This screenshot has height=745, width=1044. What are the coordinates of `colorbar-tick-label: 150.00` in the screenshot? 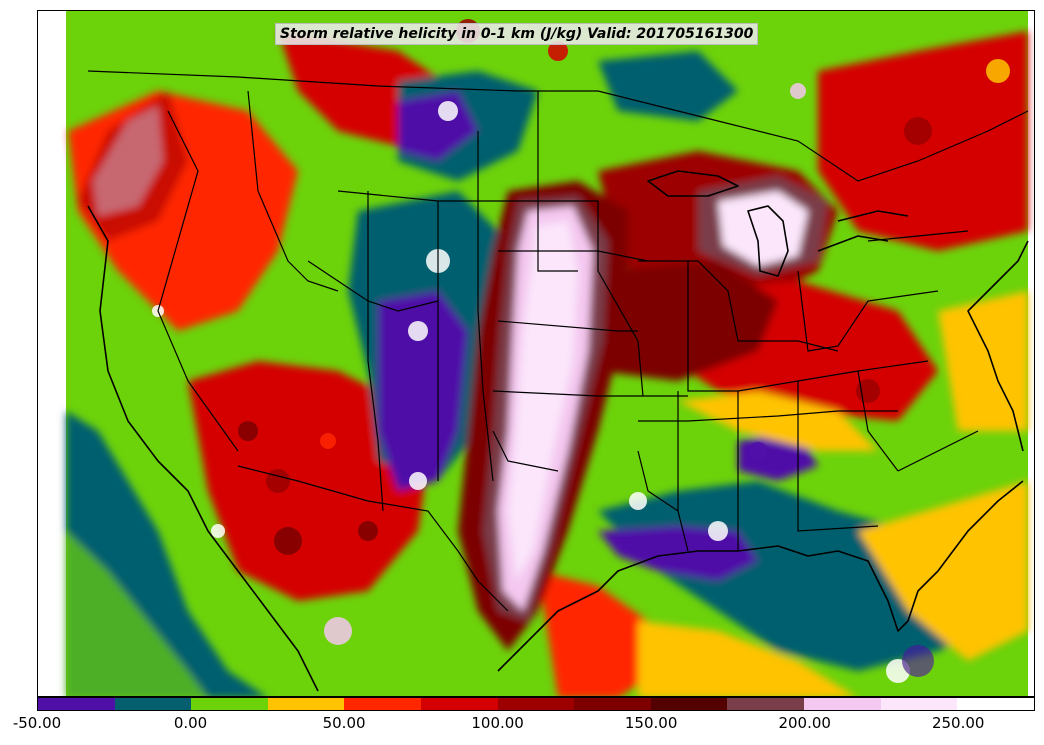 It's located at (651, 723).